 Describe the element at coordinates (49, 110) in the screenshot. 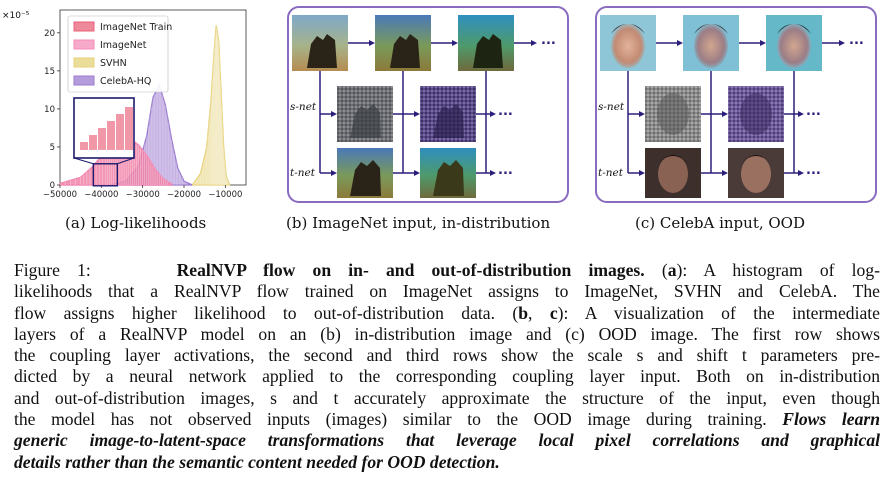

I see `y-tick-label: 10` at that location.